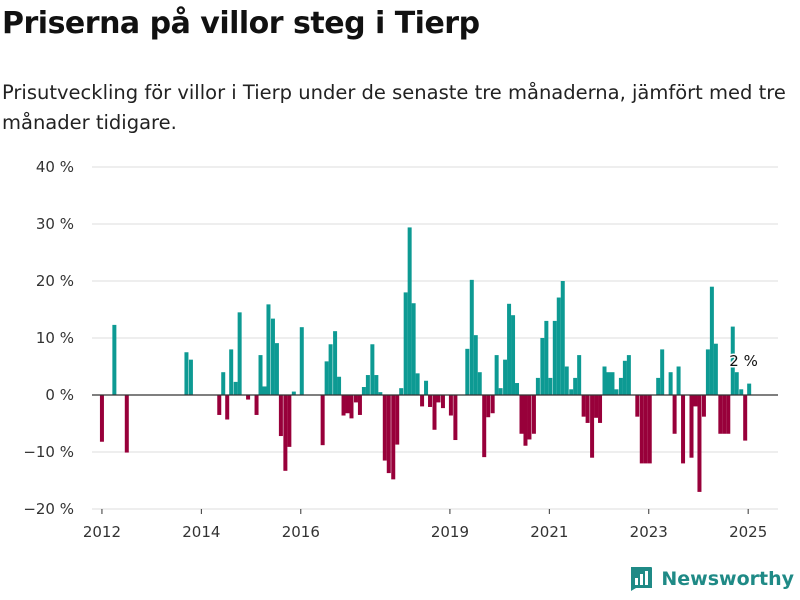  Describe the element at coordinates (201, 532) in the screenshot. I see `x-tick-label: 2014` at that location.